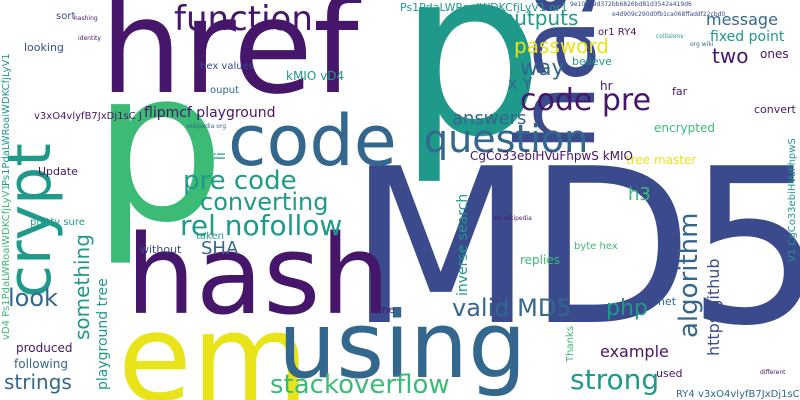 The width and height of the screenshot is (800, 400). Describe the element at coordinates (512, 308) in the screenshot. I see `word-valid-md5: valid MD5` at that location.